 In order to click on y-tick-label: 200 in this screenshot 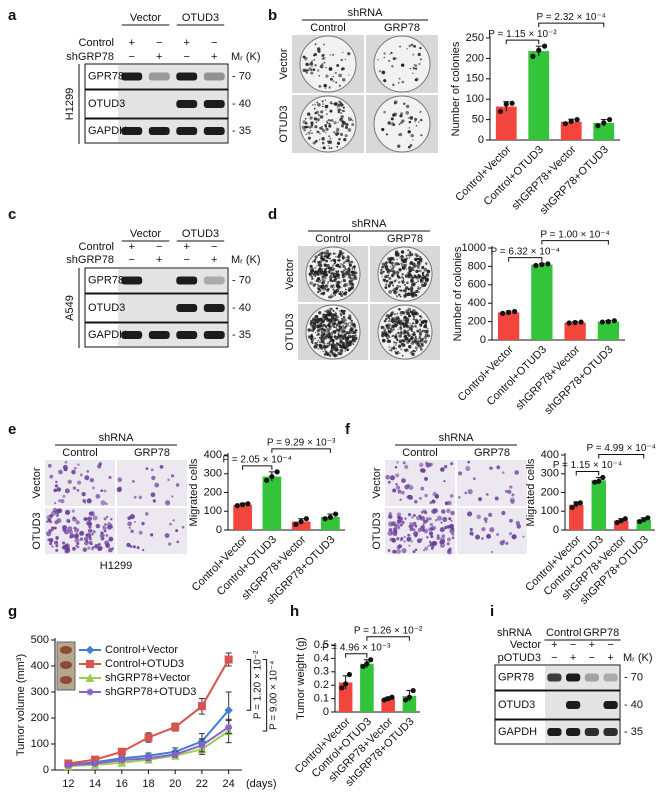, I will do `click(475, 58)`.